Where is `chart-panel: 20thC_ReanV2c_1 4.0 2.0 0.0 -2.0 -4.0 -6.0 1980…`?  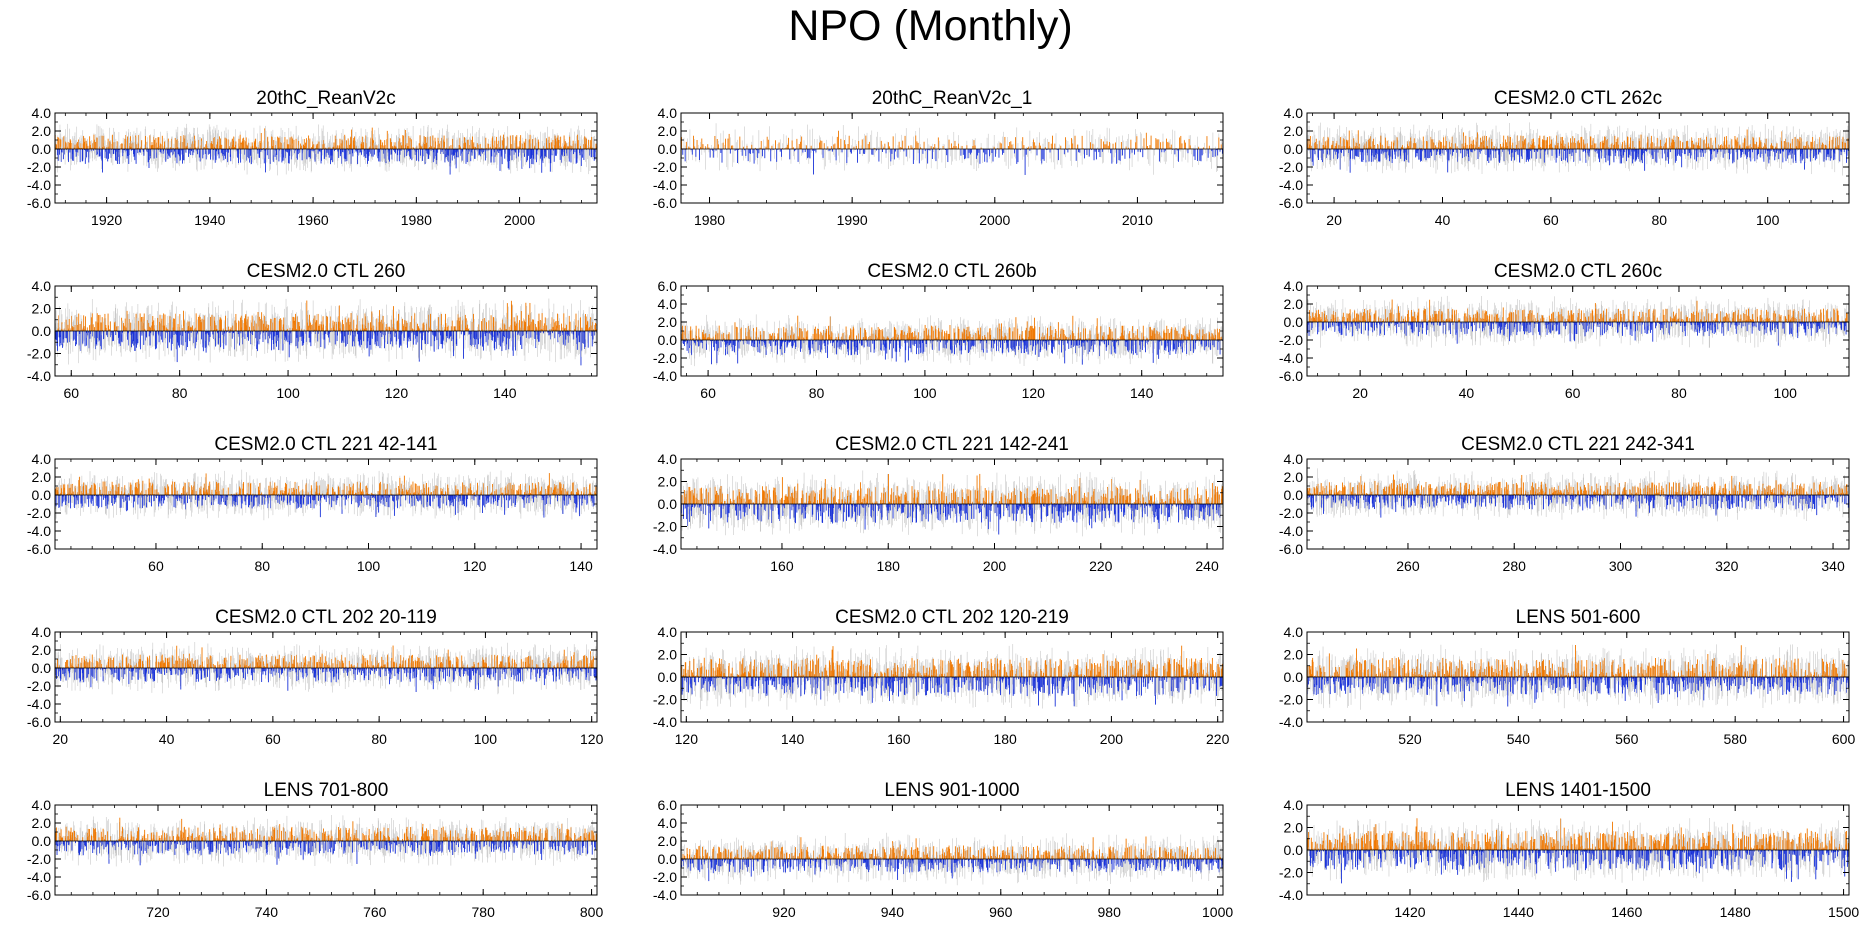
chart-panel: 20thC_ReanV2c_1 4.0 2.0 0.0 -2.0 -4.0 -6.0 1980… is located at coordinates (938, 158).